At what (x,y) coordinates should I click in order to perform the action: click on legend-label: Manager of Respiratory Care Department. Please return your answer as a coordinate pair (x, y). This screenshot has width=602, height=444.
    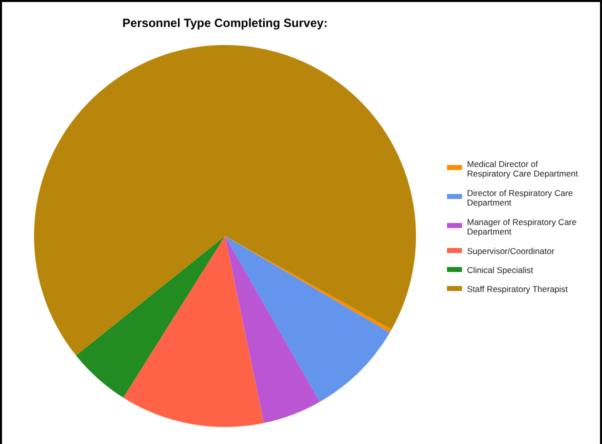
    Looking at the image, I should click on (522, 226).